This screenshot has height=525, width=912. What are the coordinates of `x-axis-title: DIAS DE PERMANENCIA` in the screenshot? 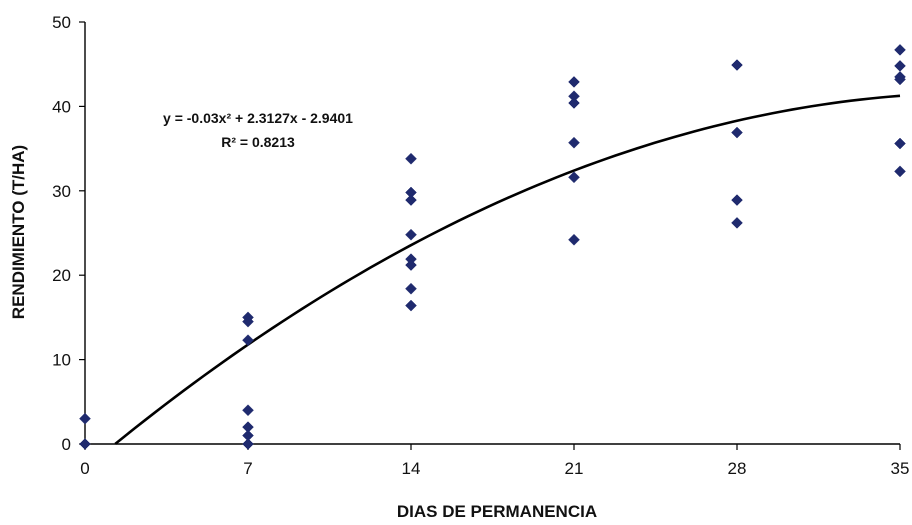 It's located at (497, 511).